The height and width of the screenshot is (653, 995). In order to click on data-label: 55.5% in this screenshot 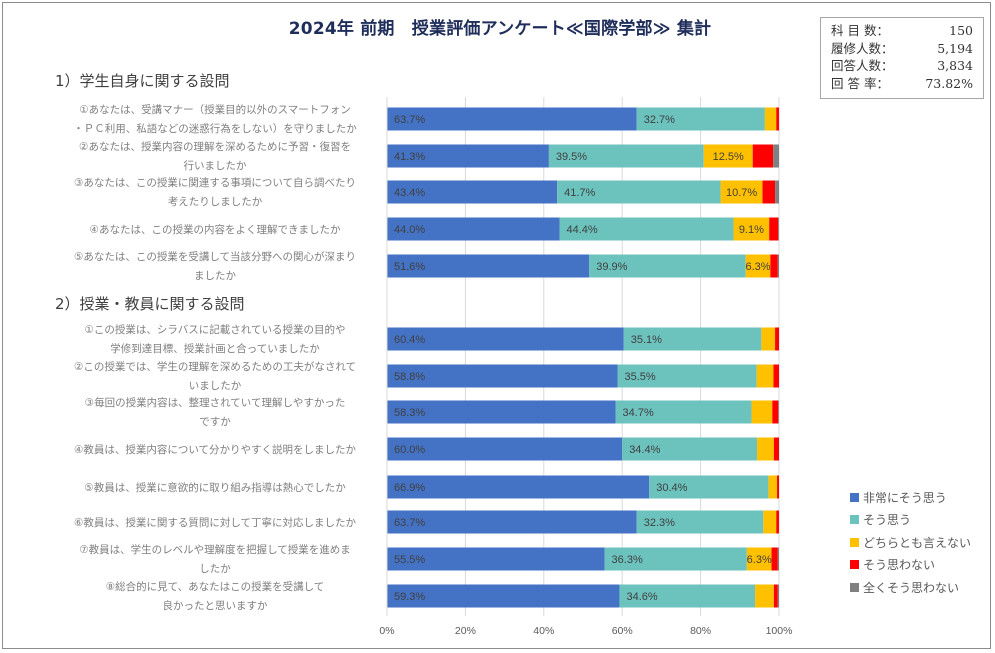, I will do `click(409, 560)`.